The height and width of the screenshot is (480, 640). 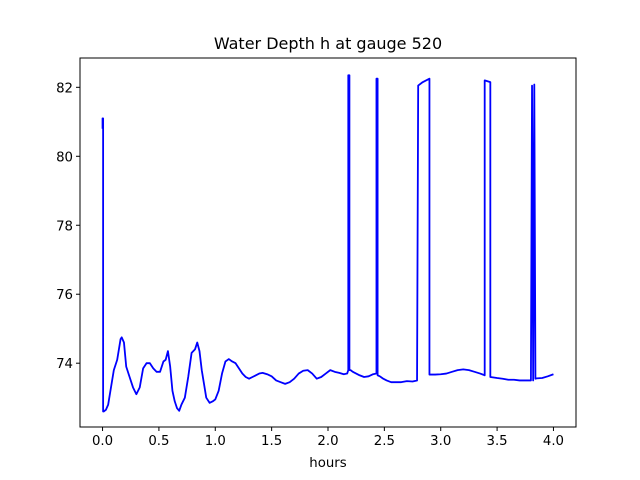 I want to click on x-tick-label: 0.5, so click(x=158, y=441).